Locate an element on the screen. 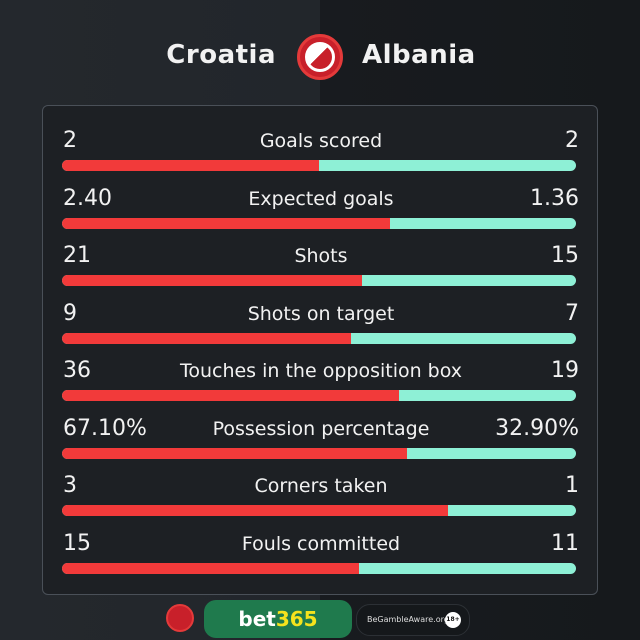  home-value: 15 is located at coordinates (77, 543).